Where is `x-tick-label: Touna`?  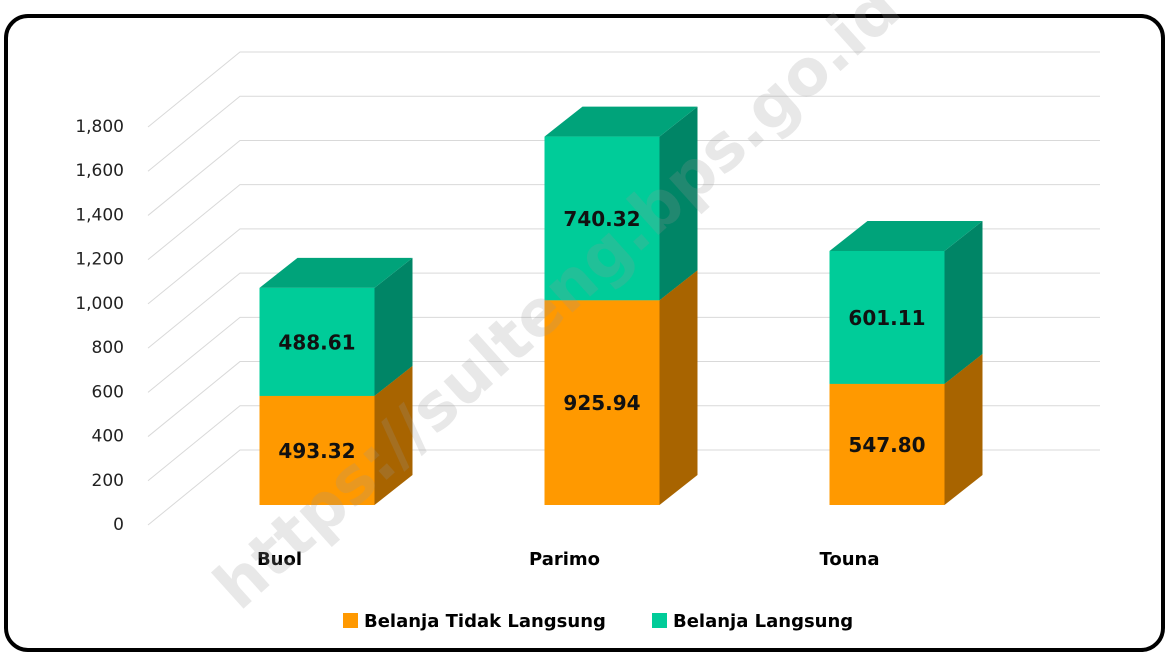
x-tick-label: Touna is located at coordinates (849, 559).